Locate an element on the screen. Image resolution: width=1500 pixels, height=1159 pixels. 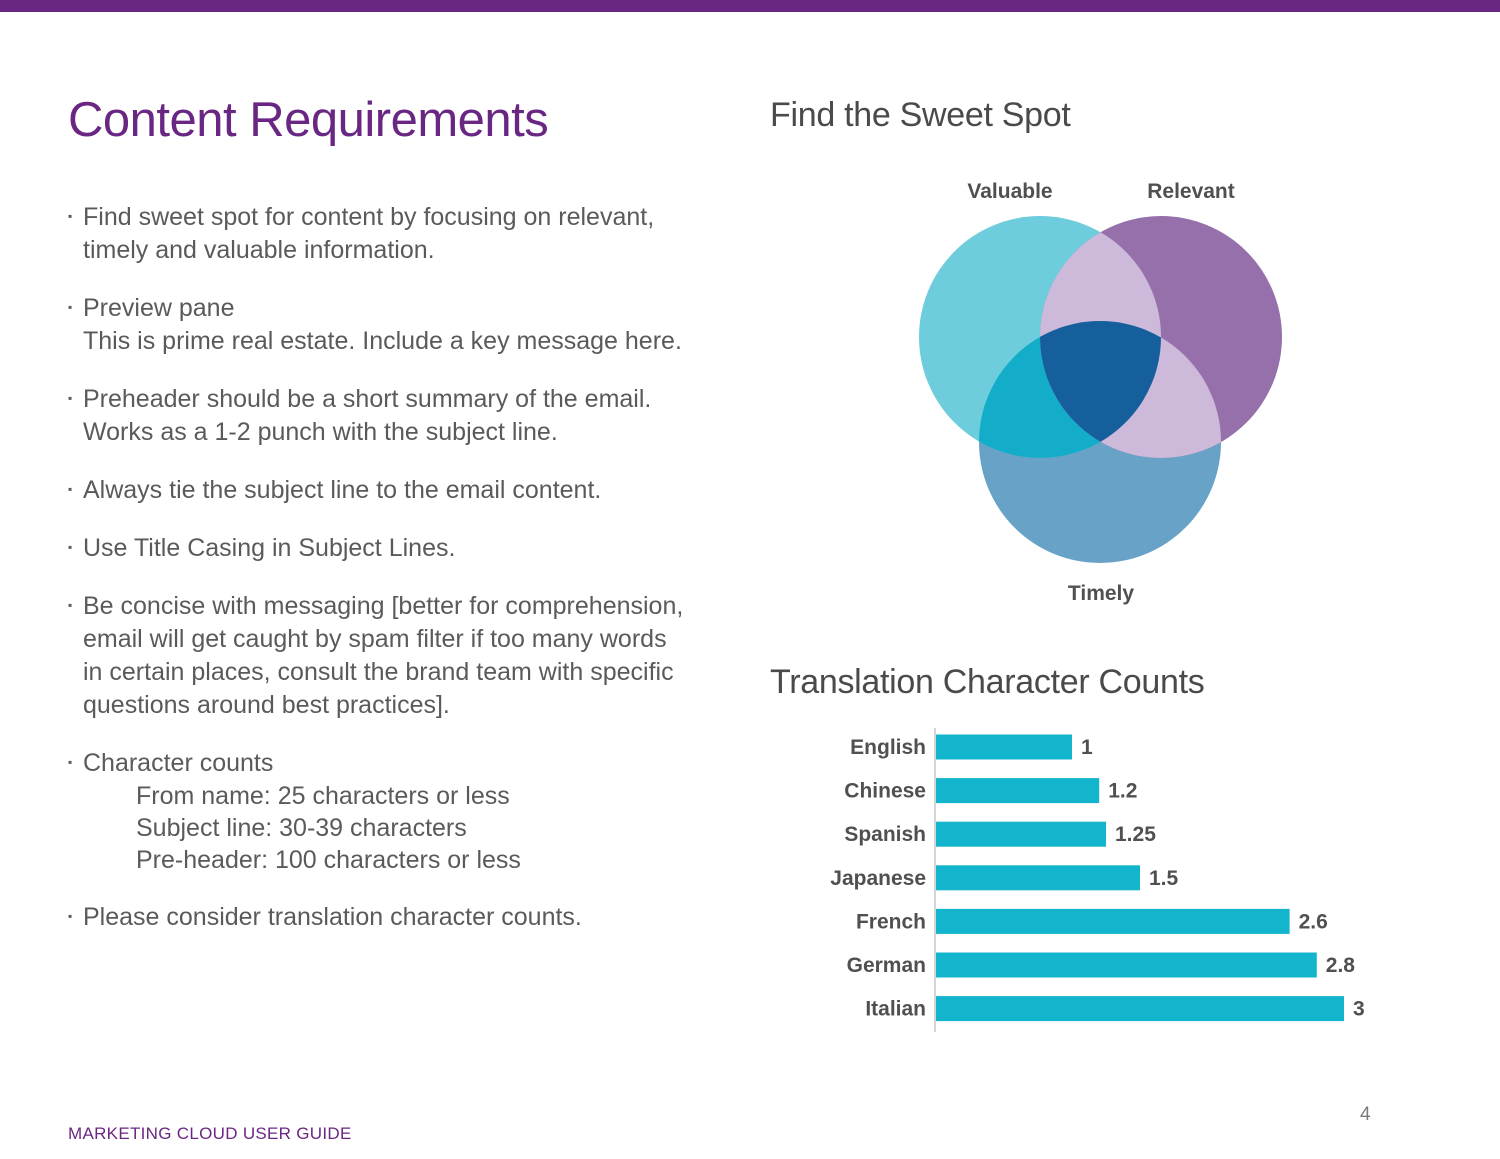
requirement-bullet: Use Title Casing in Subject Lines. is located at coordinates (398, 548).